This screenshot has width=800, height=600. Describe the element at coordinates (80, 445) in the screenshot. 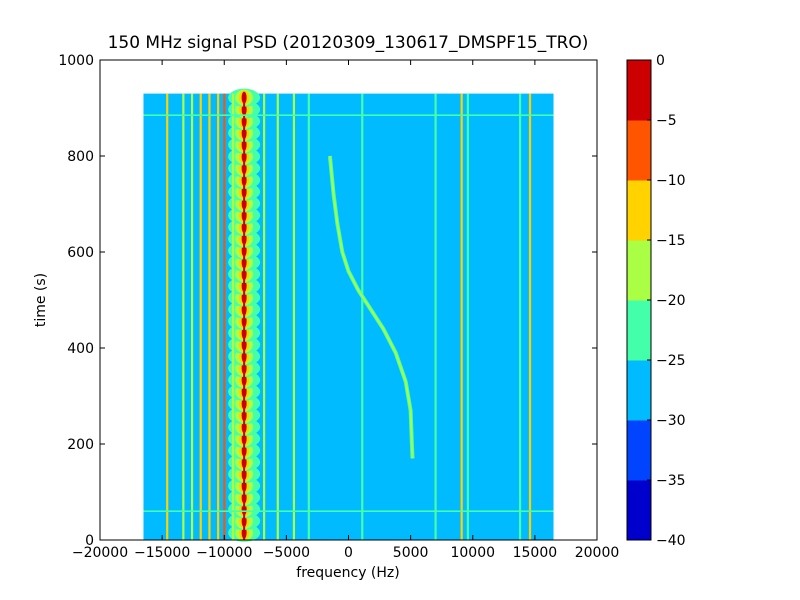

I see `y-tick-label: 200` at that location.